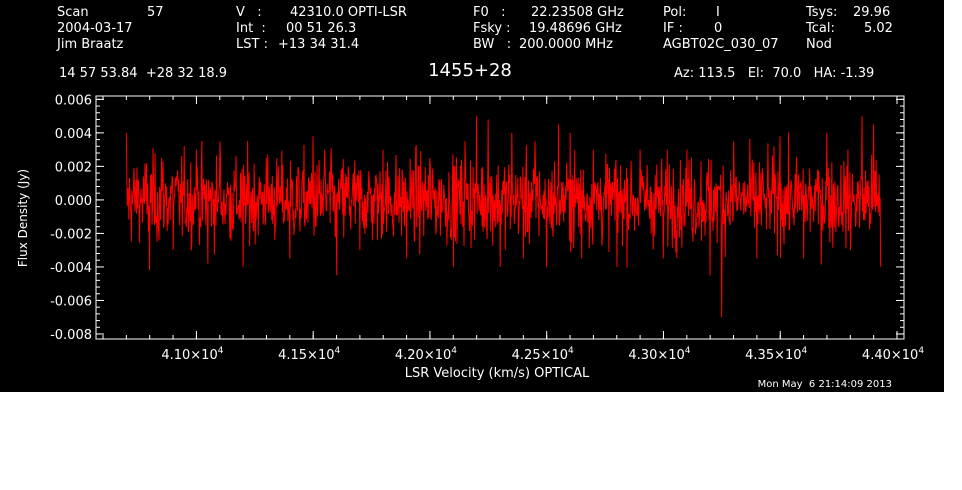  I want to click on y-tick-label: -0.004, so click(71, 268).